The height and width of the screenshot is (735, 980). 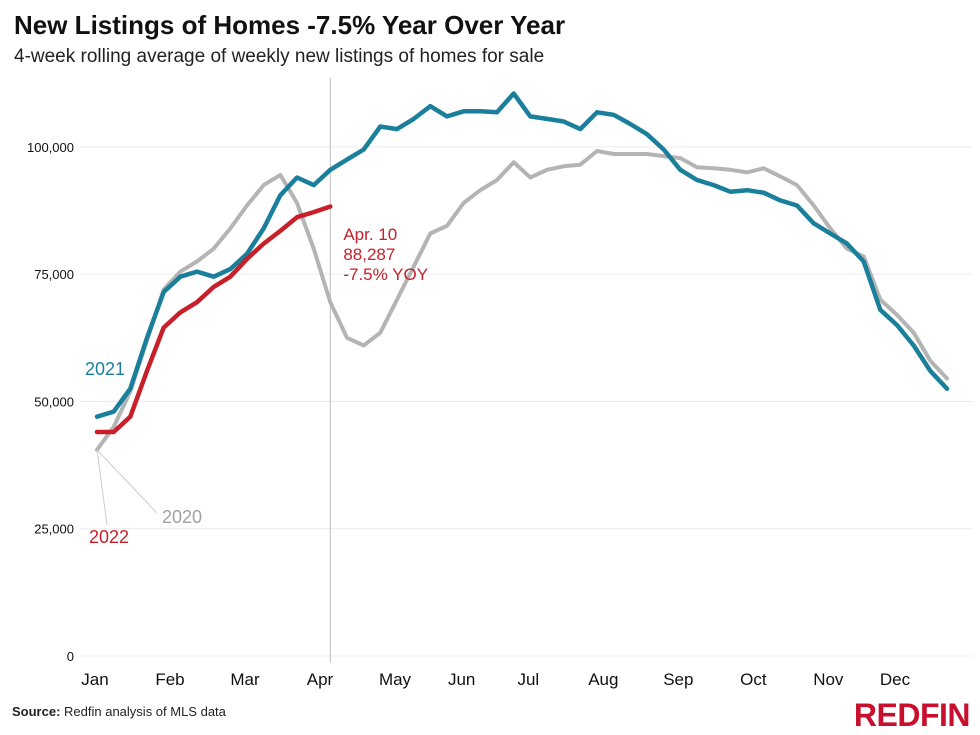 I want to click on series-line-2022, so click(x=213, y=319).